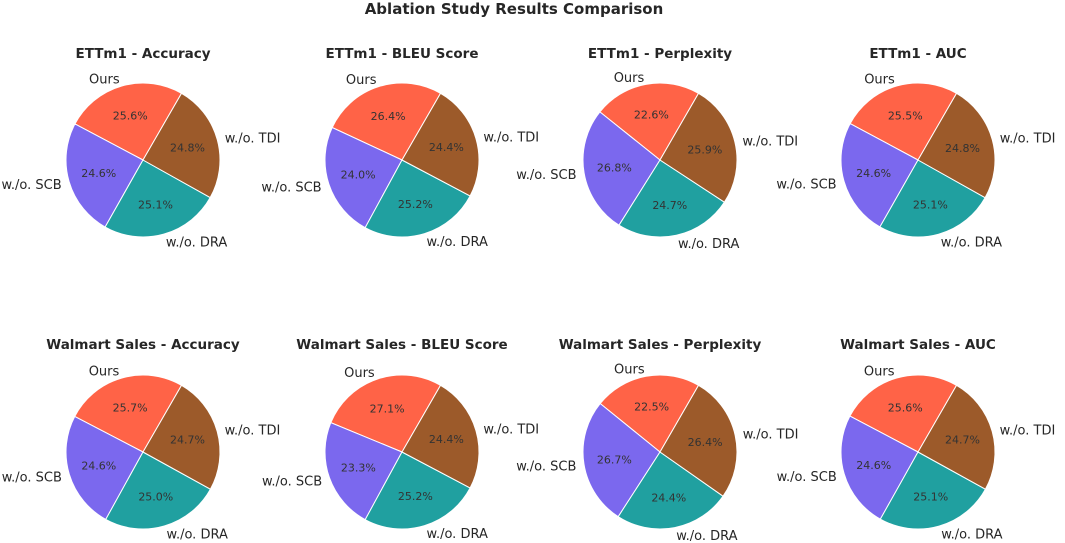 The image size is (1065, 543). What do you see at coordinates (660, 54) in the screenshot?
I see `pie-title: ETTm1 - Perplexity` at bounding box center [660, 54].